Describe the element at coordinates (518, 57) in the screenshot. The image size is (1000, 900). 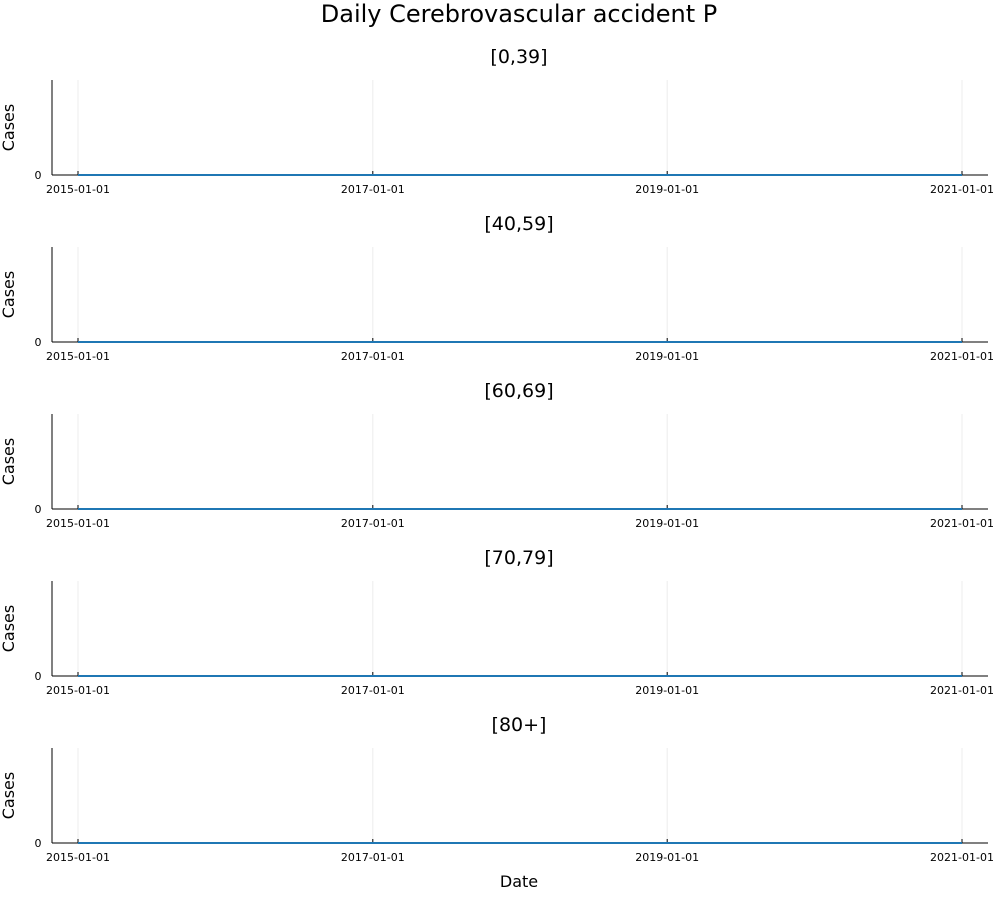
I see `panel-title: [0,39]` at that location.